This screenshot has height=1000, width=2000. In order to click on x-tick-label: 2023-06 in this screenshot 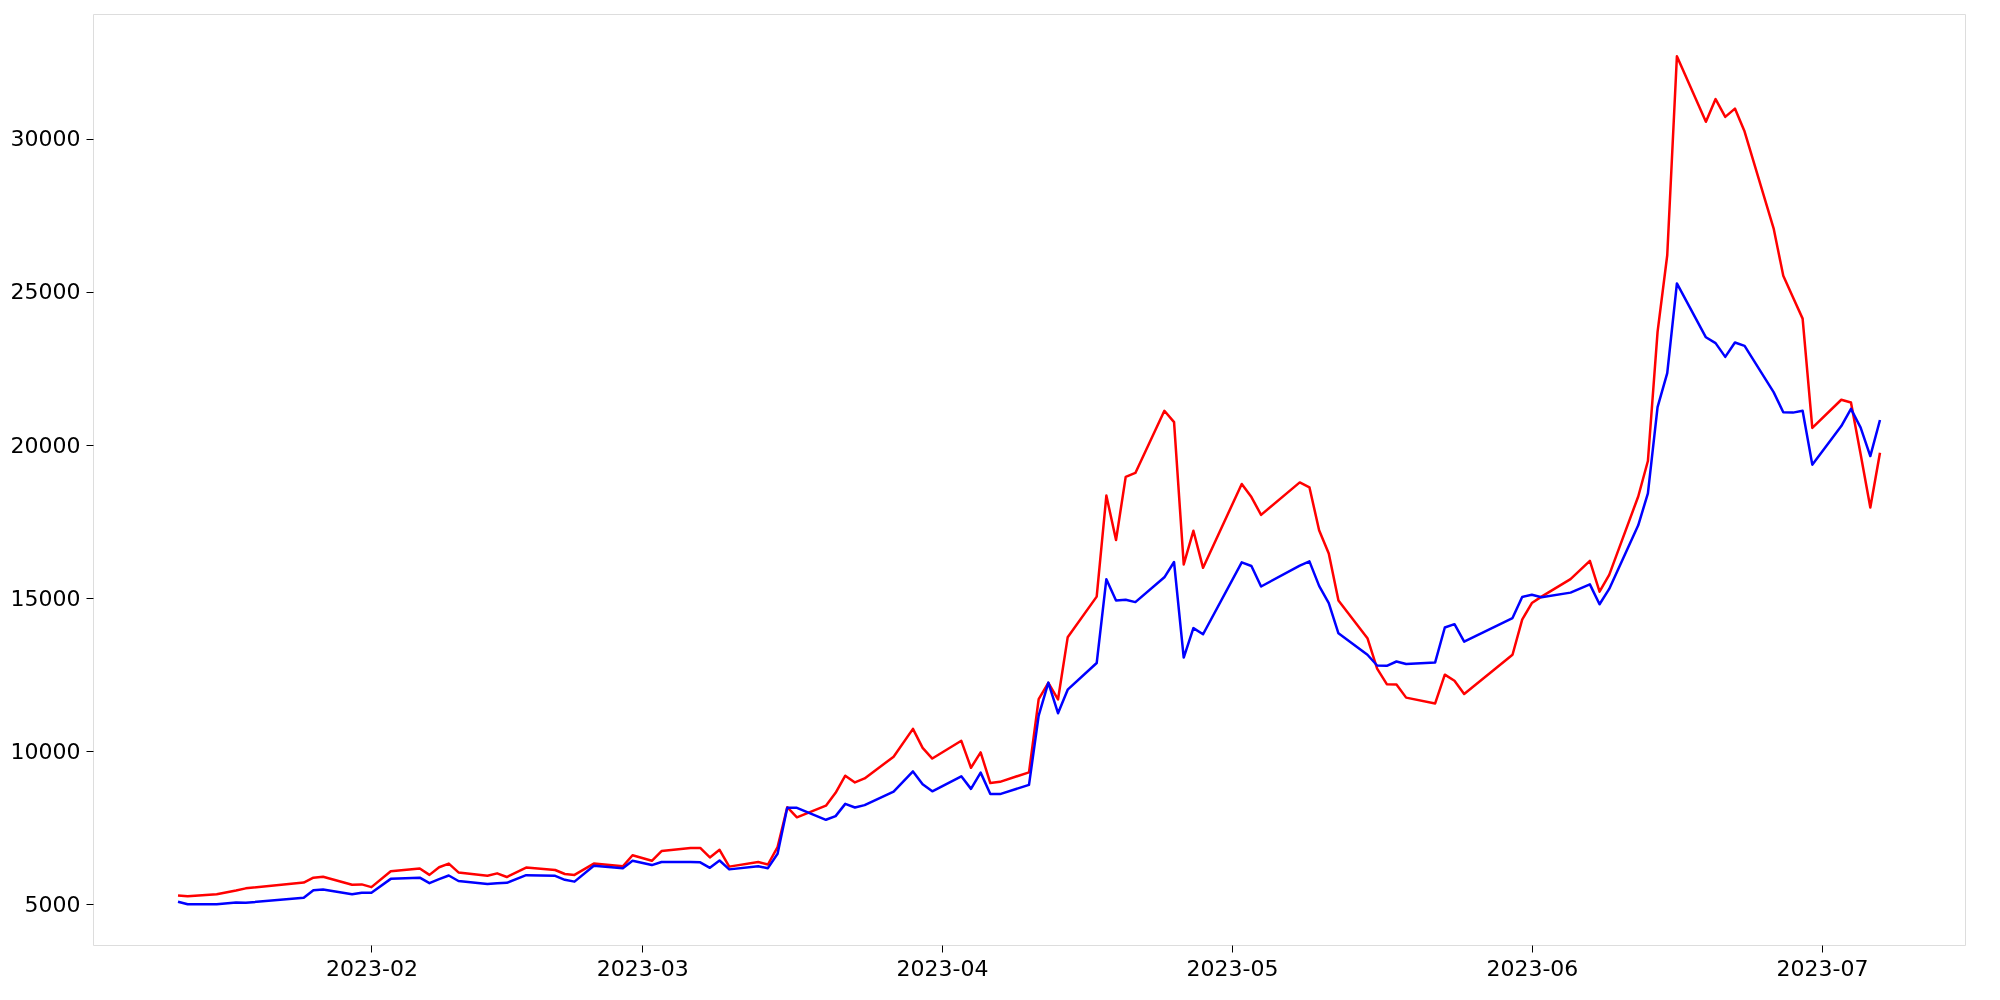, I will do `click(1532, 968)`.